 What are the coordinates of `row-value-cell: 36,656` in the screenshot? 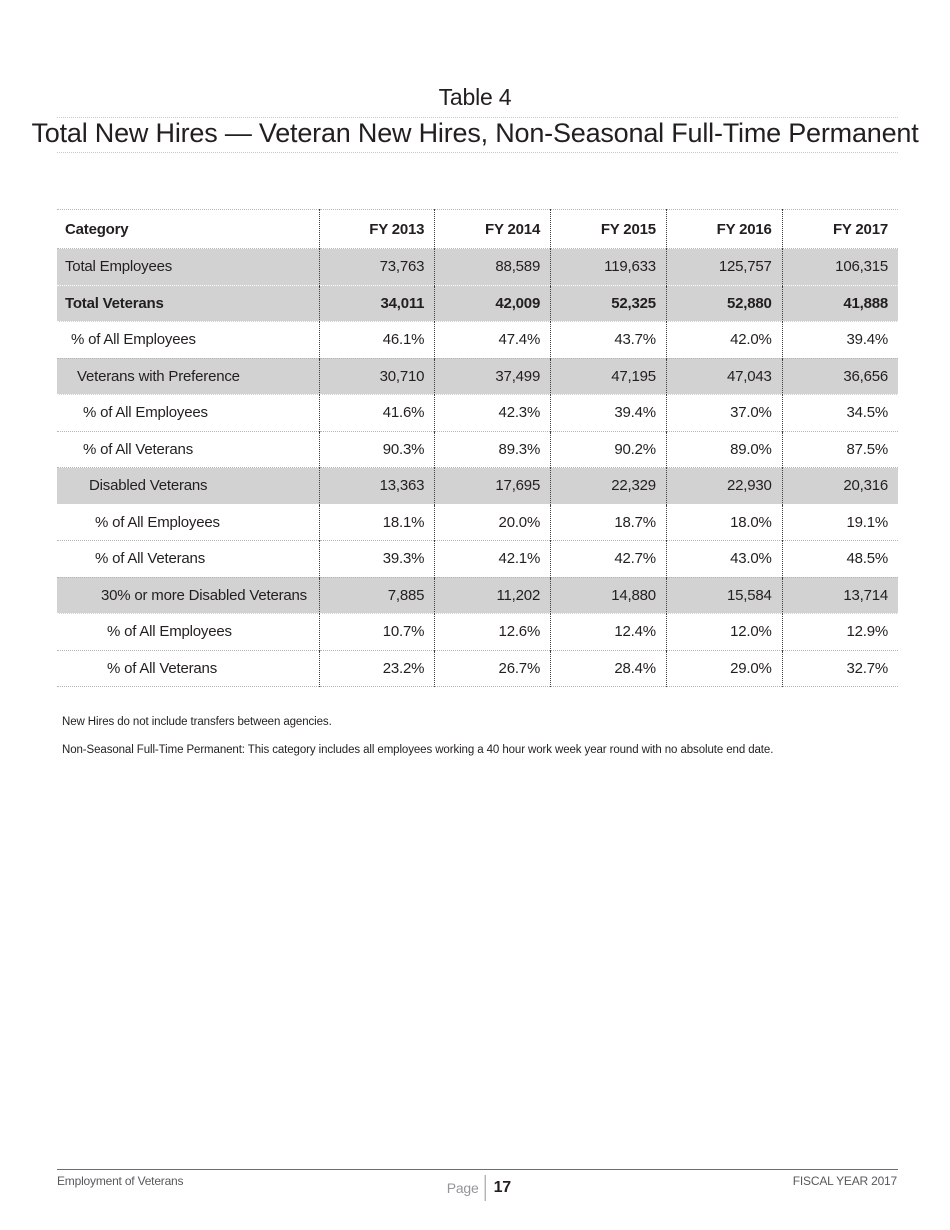 It's located at (839, 376).